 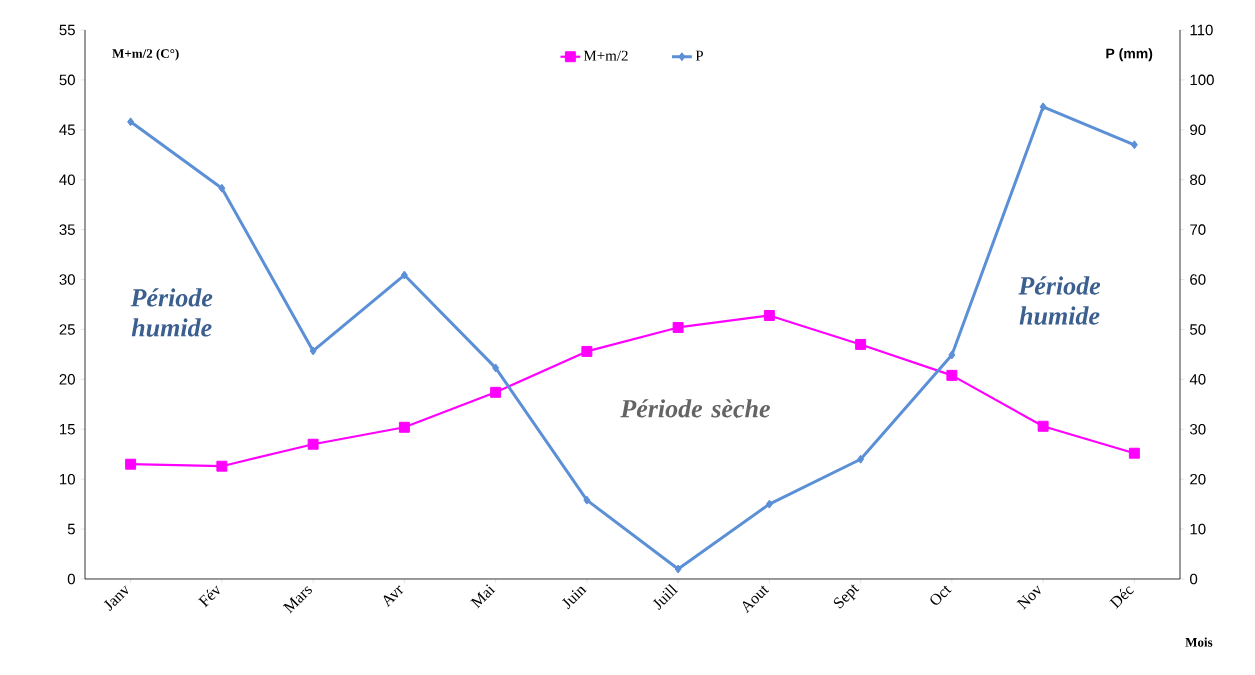 What do you see at coordinates (145, 54) in the screenshot?
I see `y-axis-title: M+m/2 (C°)` at bounding box center [145, 54].